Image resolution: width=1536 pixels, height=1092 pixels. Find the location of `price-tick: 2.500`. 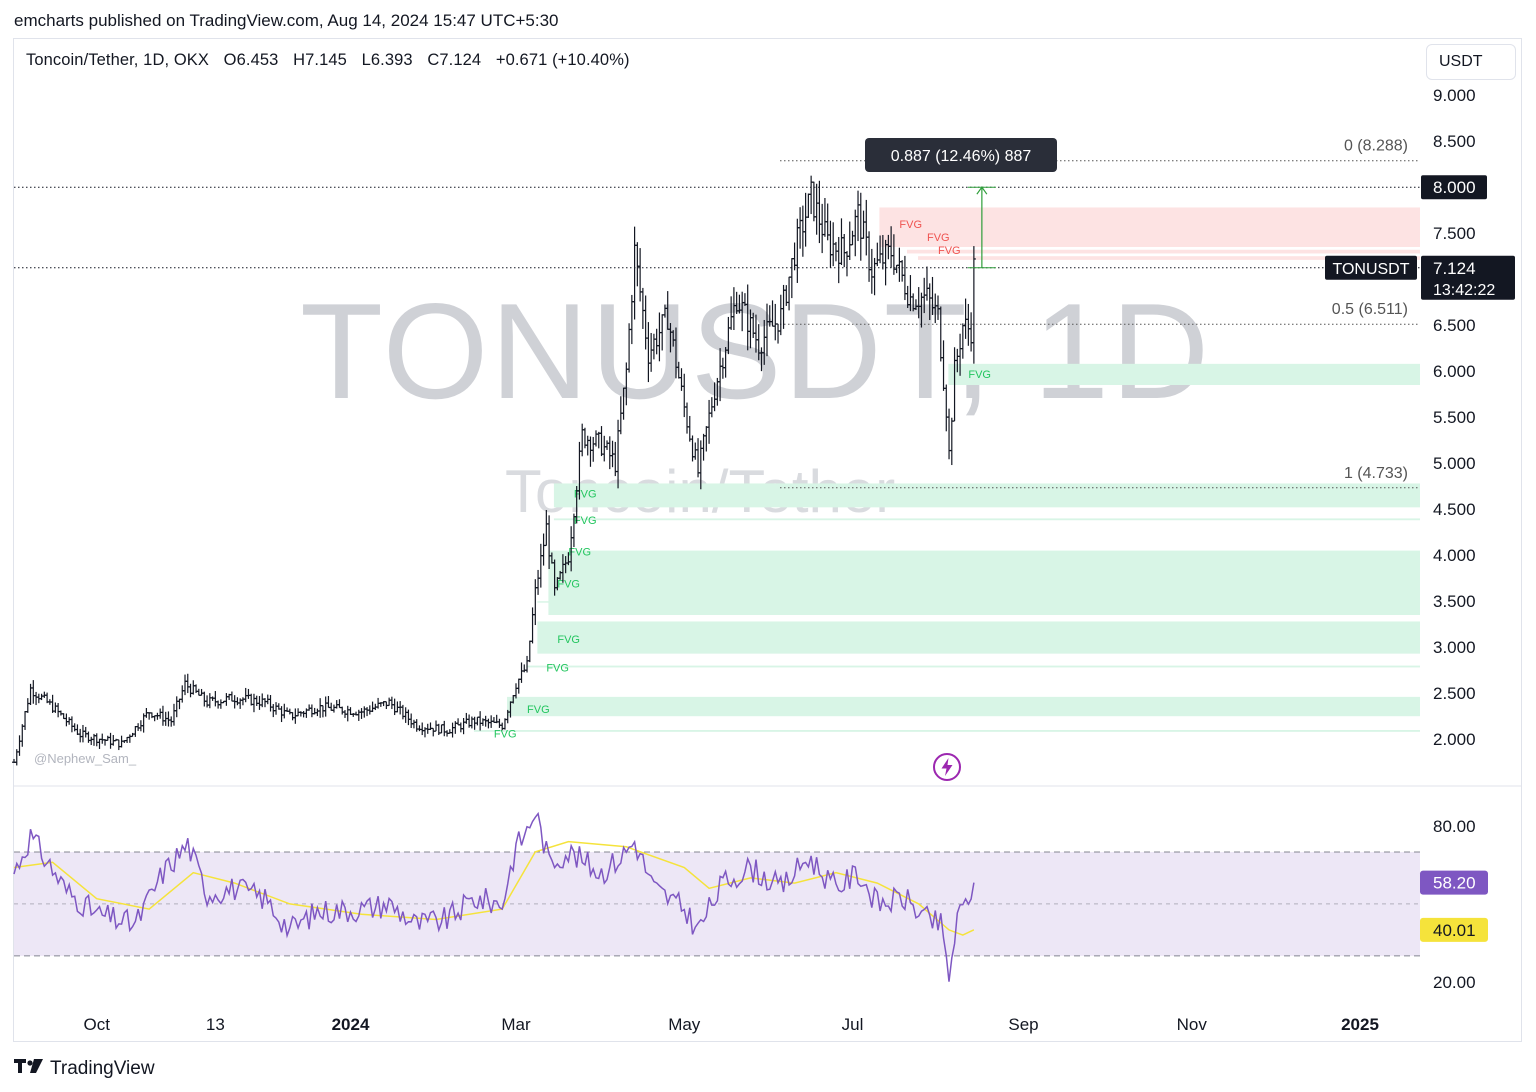

price-tick: 2.500 is located at coordinates (1454, 693).